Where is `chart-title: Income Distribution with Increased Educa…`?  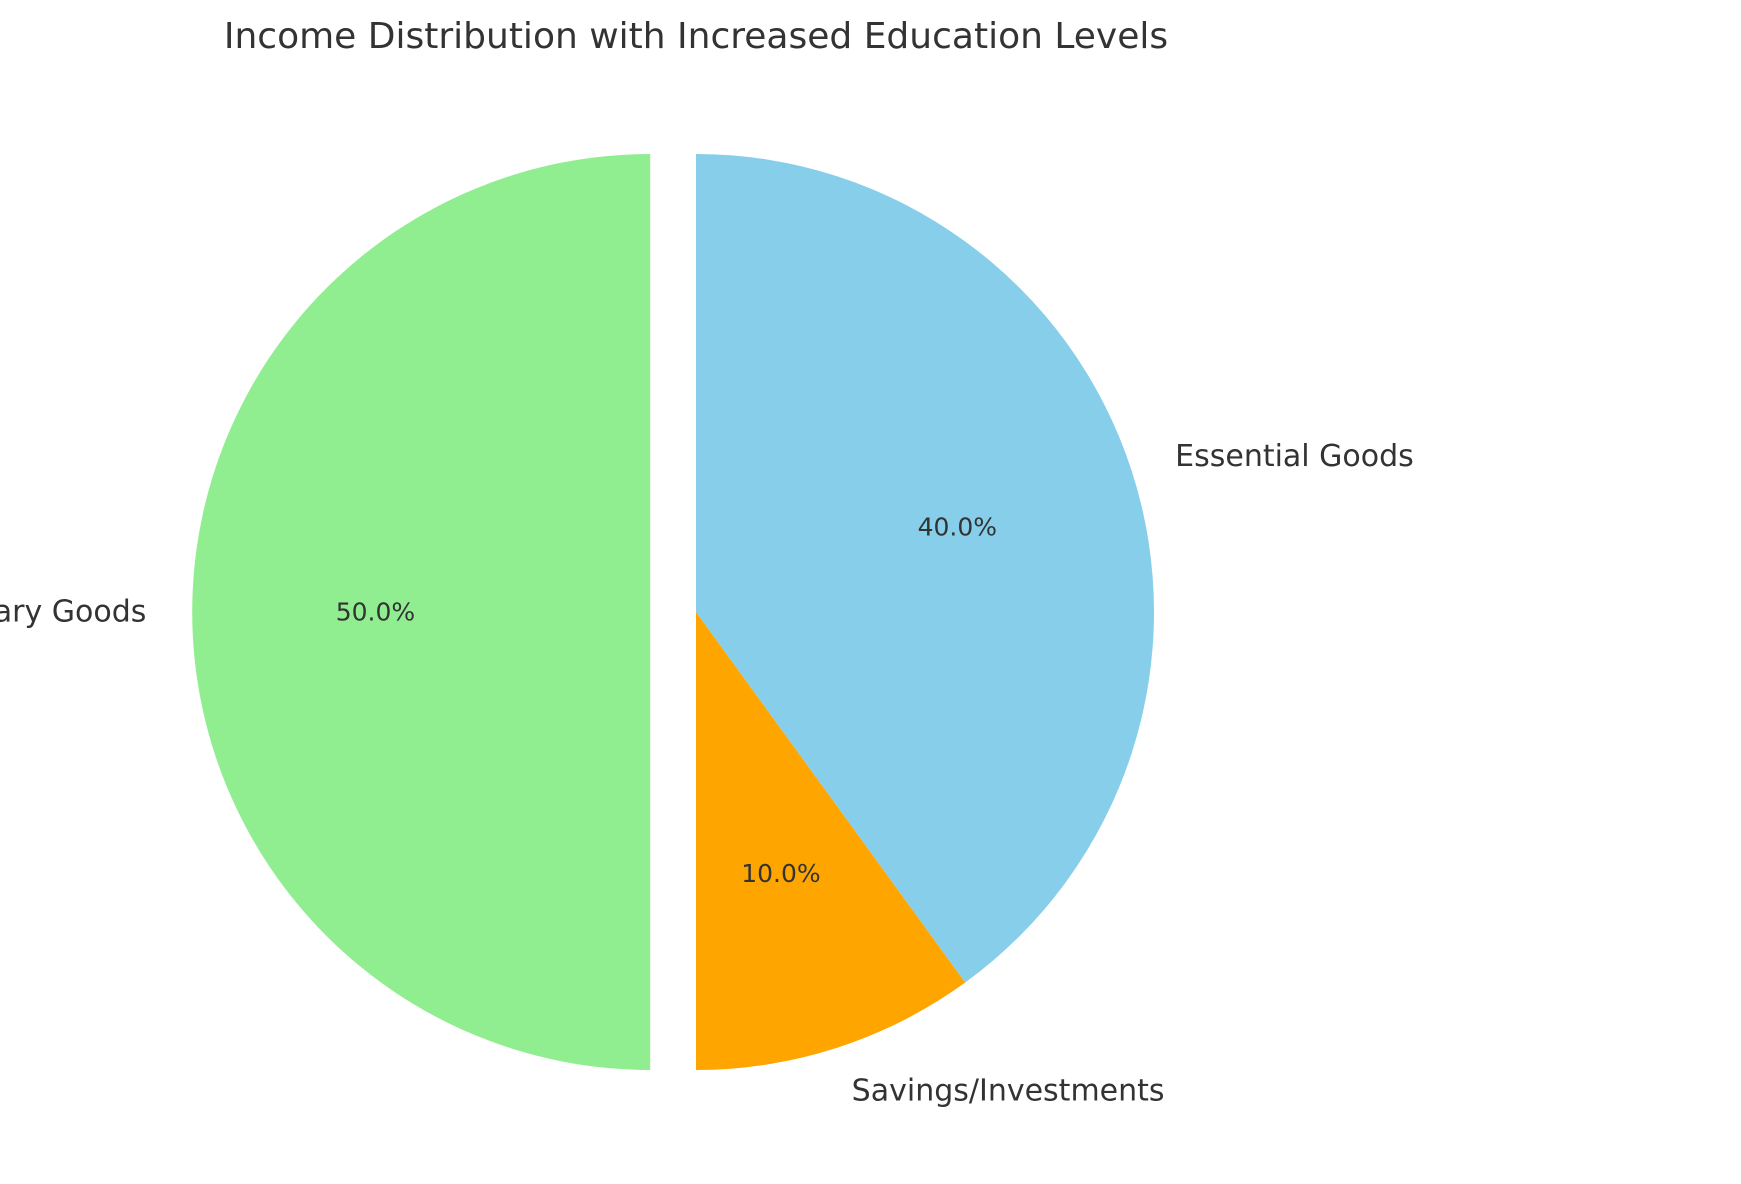
chart-title: Income Distribution with Increased Educa… is located at coordinates (696, 36).